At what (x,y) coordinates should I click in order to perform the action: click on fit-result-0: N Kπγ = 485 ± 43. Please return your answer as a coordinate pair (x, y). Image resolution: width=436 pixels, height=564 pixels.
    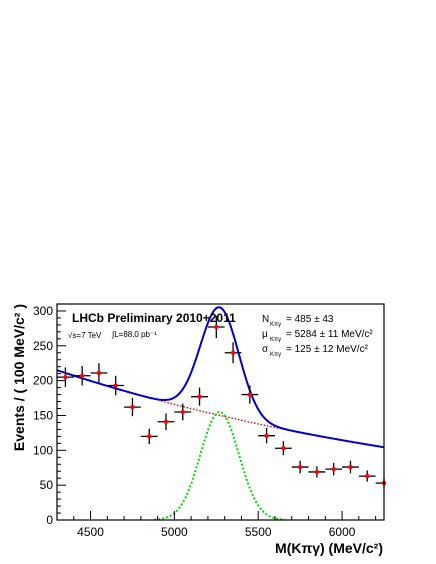
    Looking at the image, I should click on (298, 321).